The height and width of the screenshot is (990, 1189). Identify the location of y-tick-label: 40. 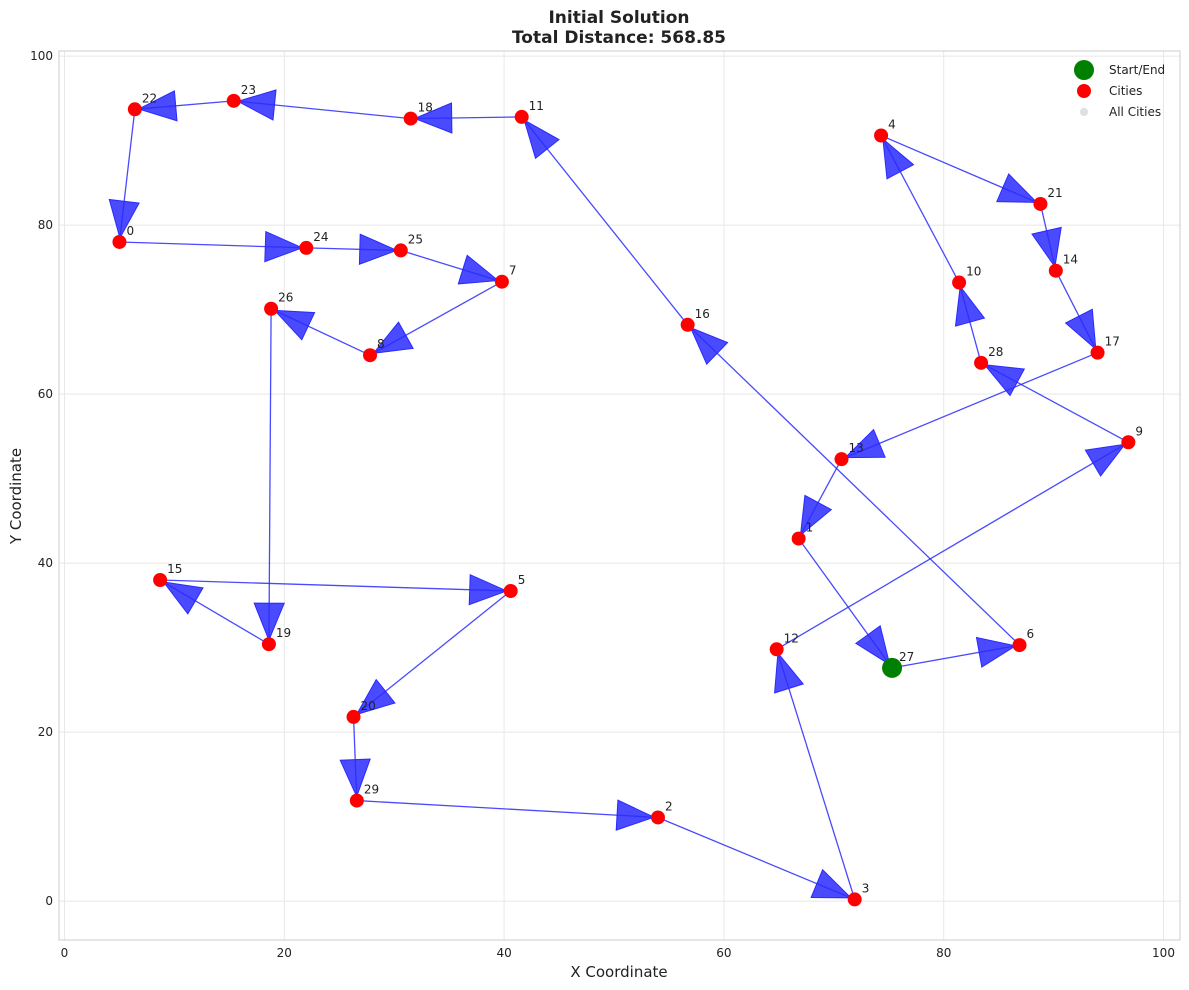
(45, 563).